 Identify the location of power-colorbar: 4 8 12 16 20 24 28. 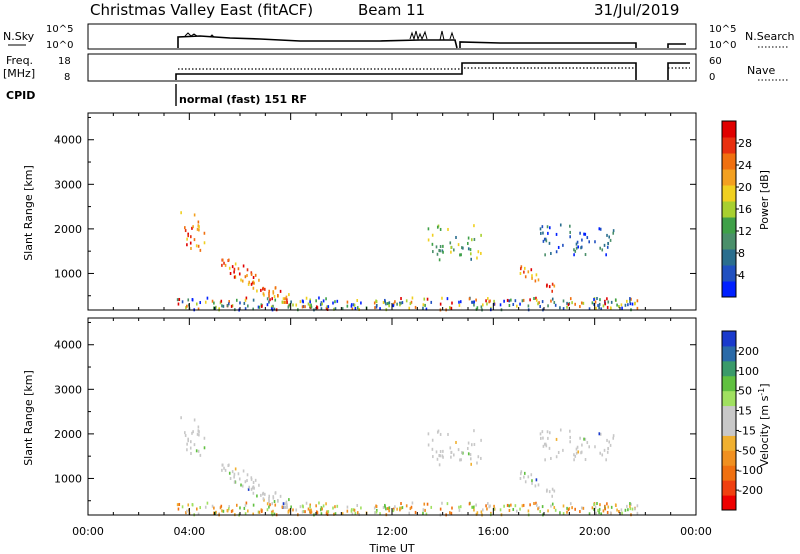
(736, 209).